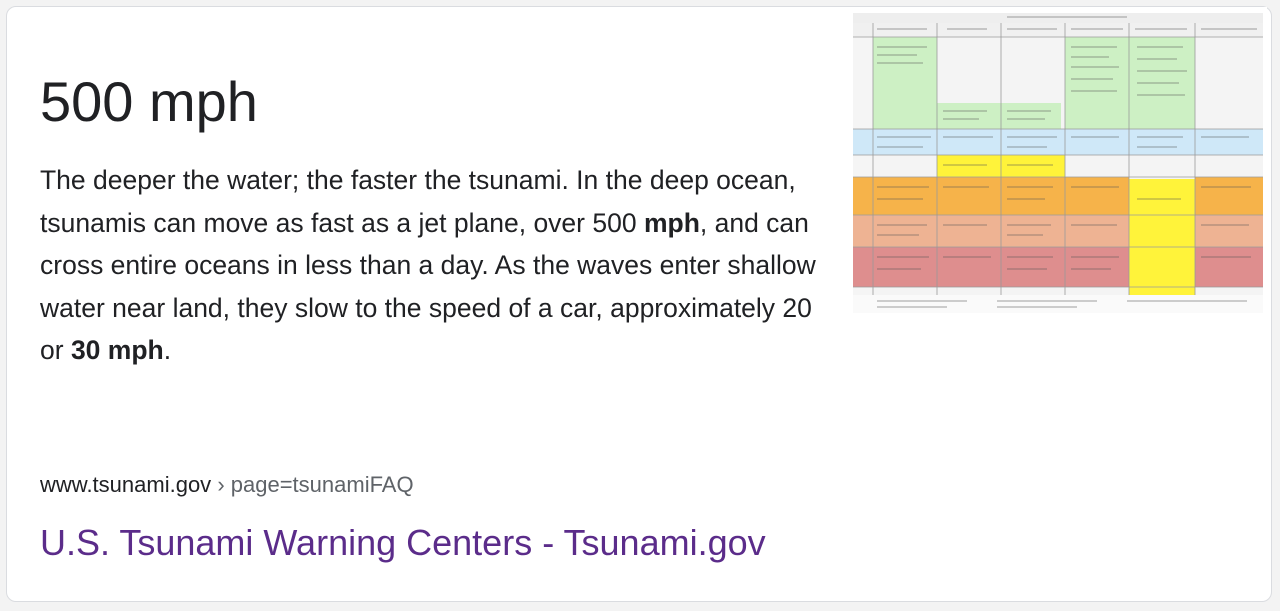 The width and height of the screenshot is (1280, 611). I want to click on orange-band-right, so click(1229, 196).